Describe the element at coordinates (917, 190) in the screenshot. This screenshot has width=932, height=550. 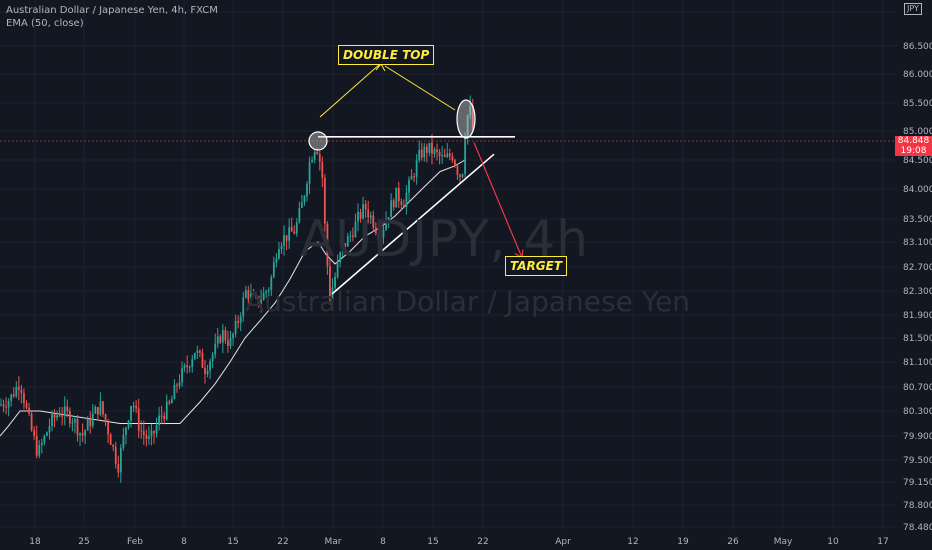
I see `price-tick-label: 84.000` at that location.